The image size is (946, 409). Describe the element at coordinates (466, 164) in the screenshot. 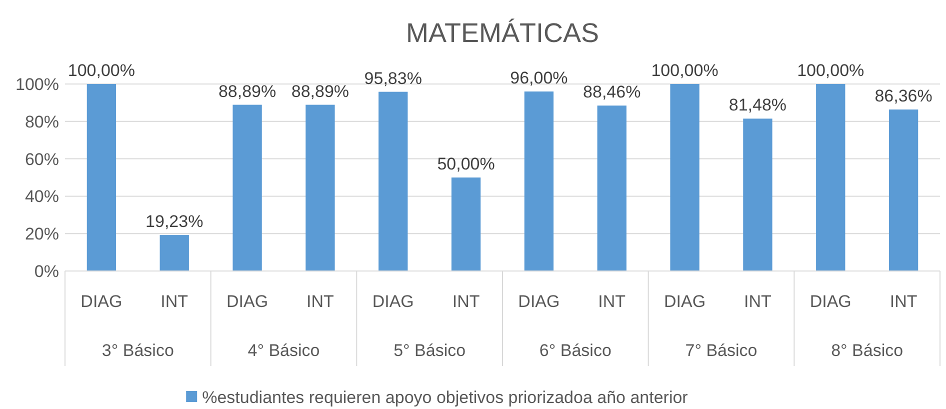

I see `data-label: 50,00%` at that location.